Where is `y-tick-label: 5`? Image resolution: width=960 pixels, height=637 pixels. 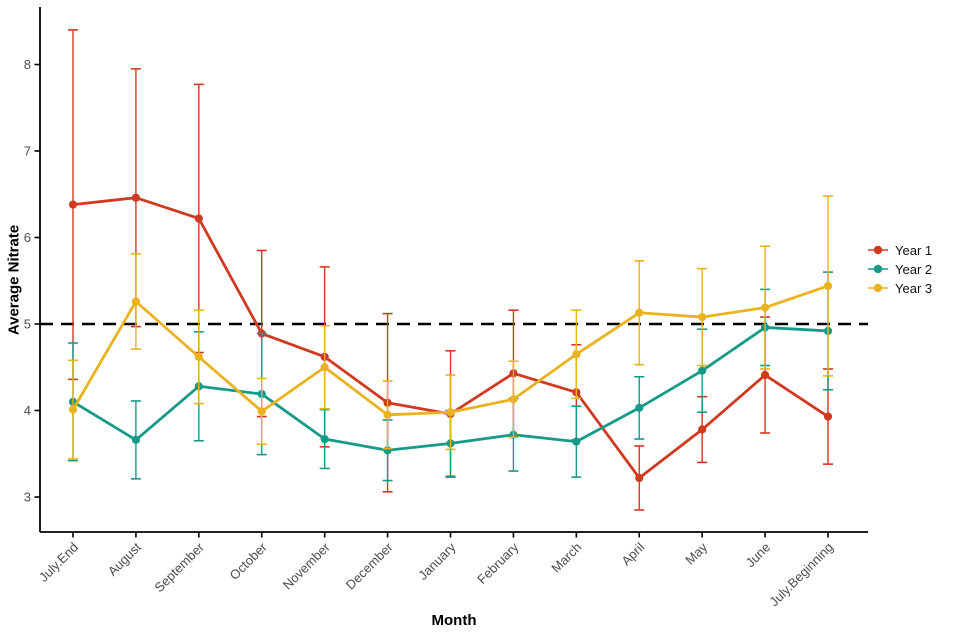
y-tick-label: 5 is located at coordinates (27, 324).